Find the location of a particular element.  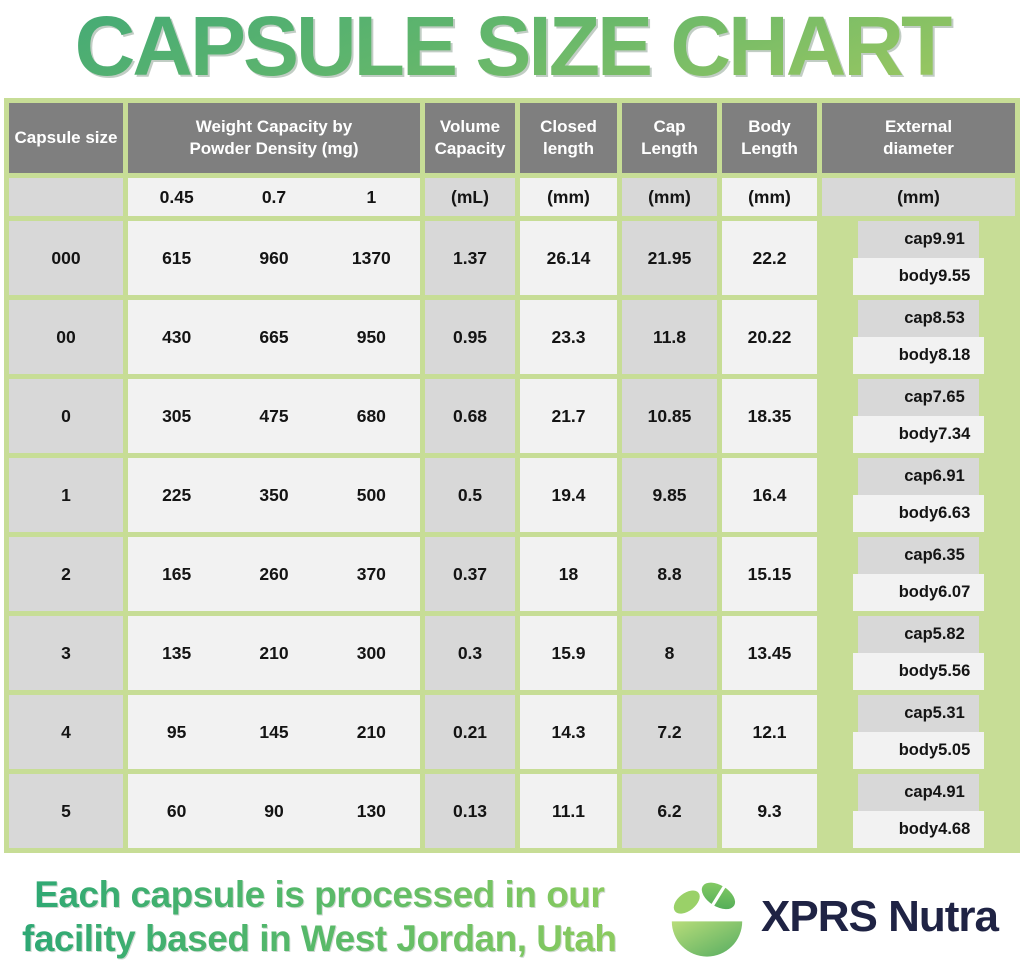

external-body-value: 5.56 is located at coordinates (954, 671).